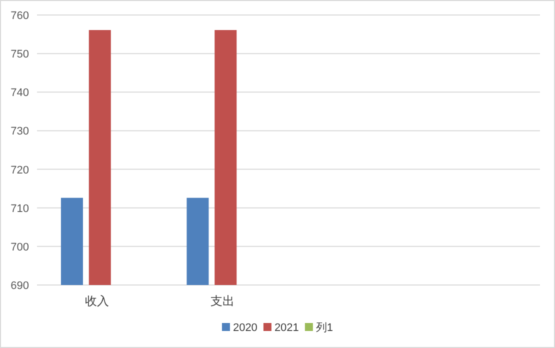 The width and height of the screenshot is (555, 348). I want to click on y-tick-label: 750, so click(19, 54).